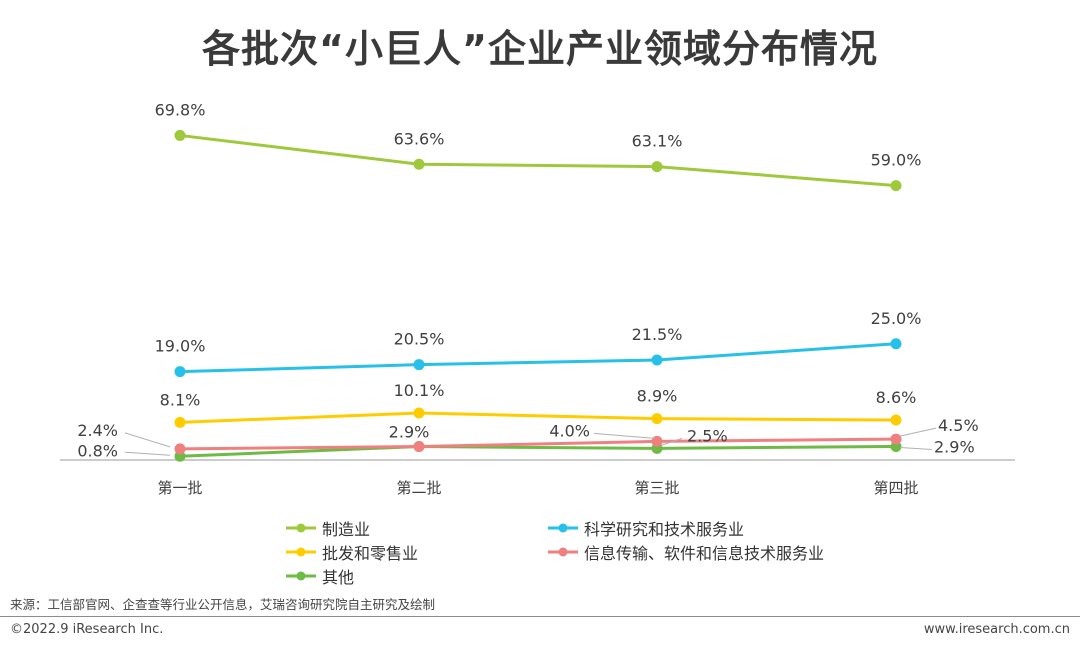 This screenshot has height=652, width=1080. Describe the element at coordinates (180, 109) in the screenshot. I see `data-label: 69.8%` at that location.